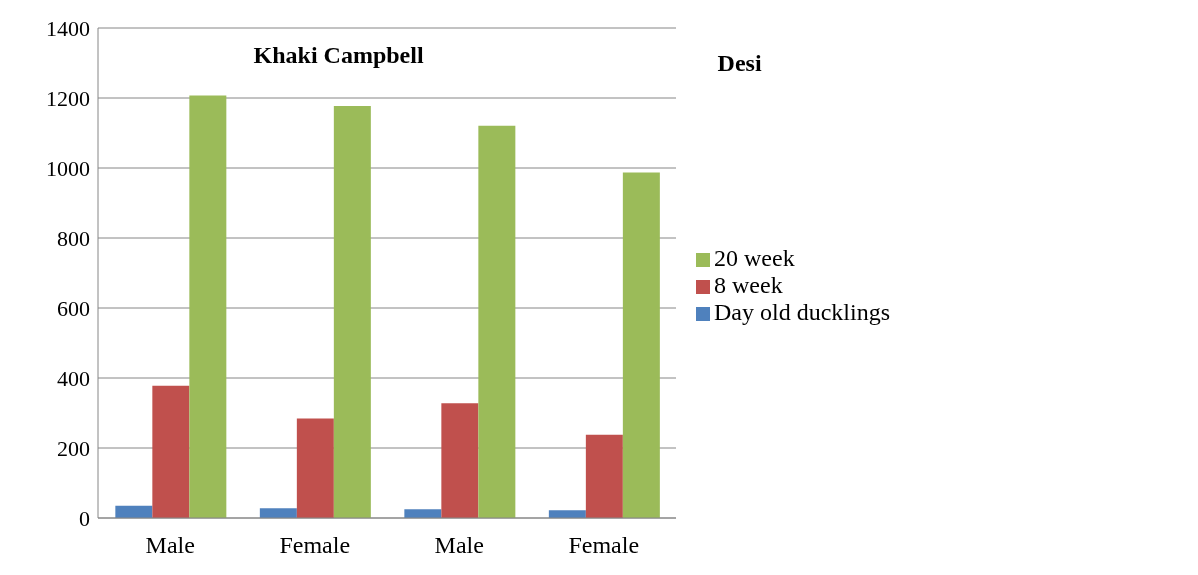 The width and height of the screenshot is (1198, 575). I want to click on y-tick-label: 0, so click(84, 518).